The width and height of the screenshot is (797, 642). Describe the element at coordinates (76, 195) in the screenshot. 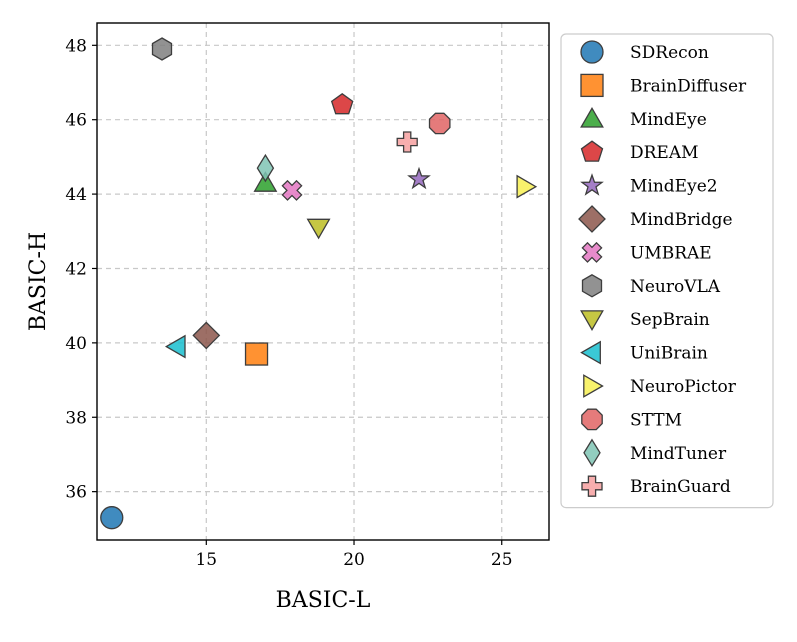

I see `y-tick-label: 44` at that location.